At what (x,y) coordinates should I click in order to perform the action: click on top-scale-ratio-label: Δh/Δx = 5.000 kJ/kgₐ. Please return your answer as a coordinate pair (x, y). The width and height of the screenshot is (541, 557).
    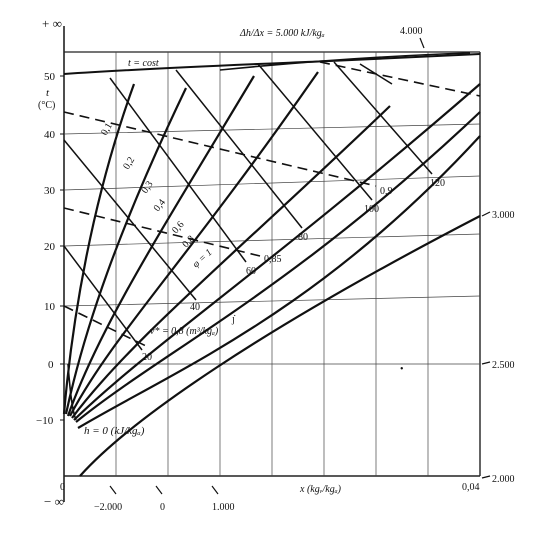
    Looking at the image, I should click on (282, 33).